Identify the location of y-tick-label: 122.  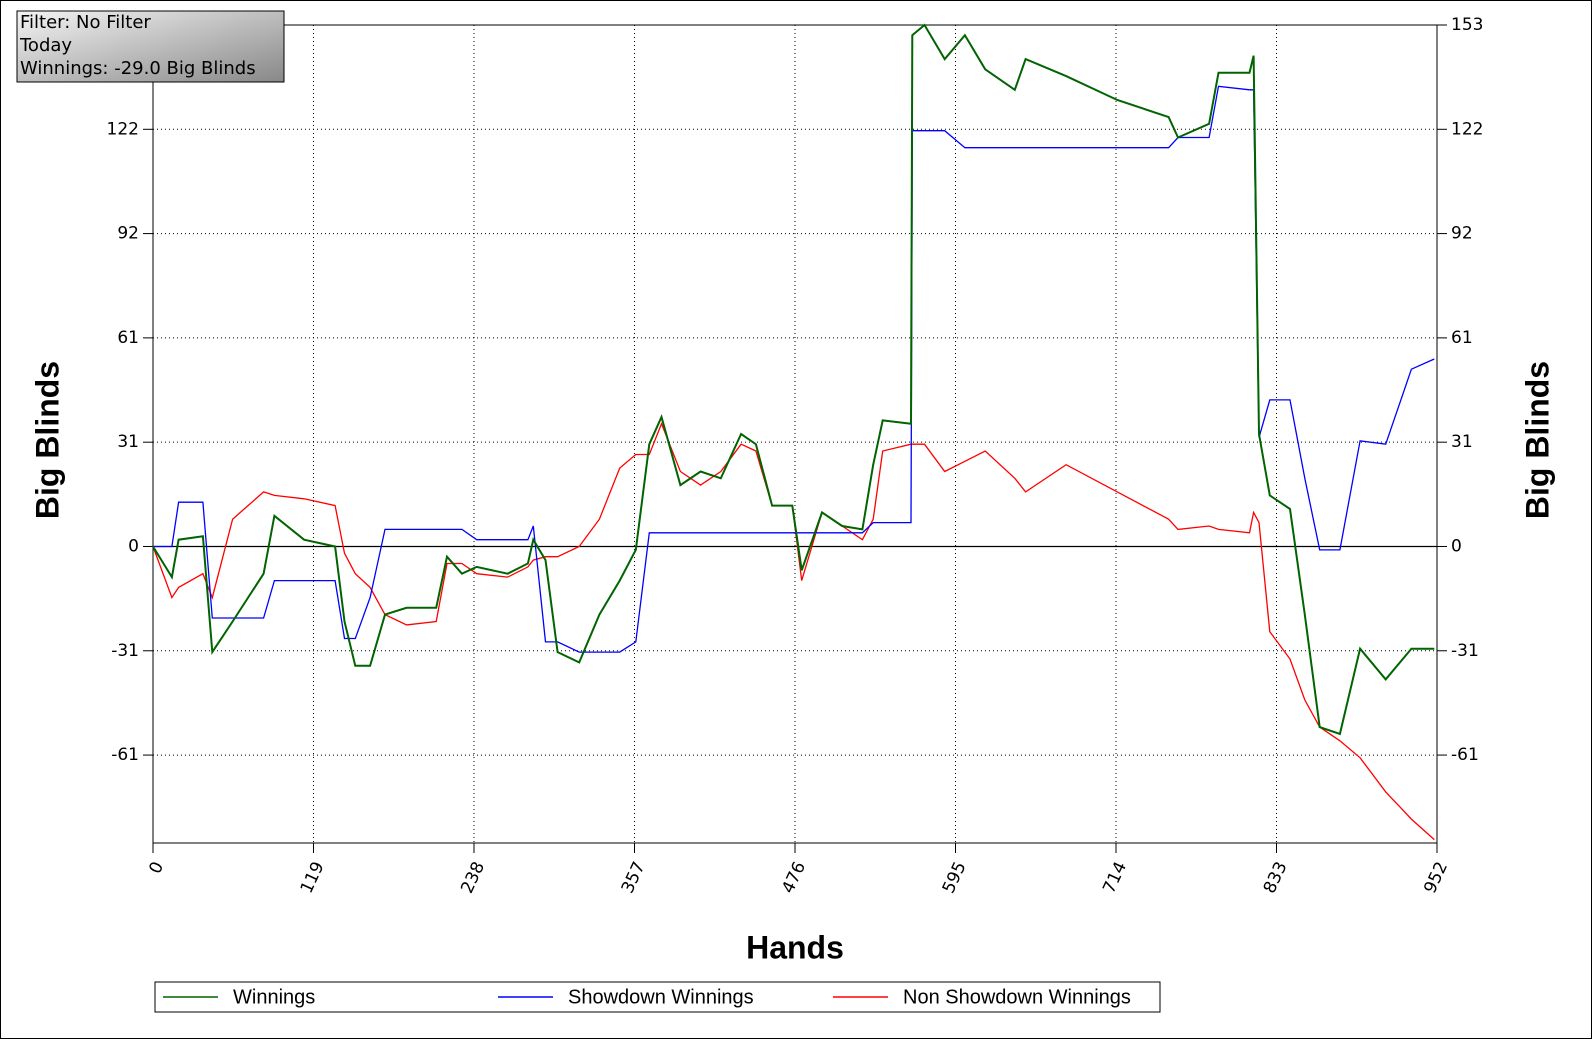
(123, 129).